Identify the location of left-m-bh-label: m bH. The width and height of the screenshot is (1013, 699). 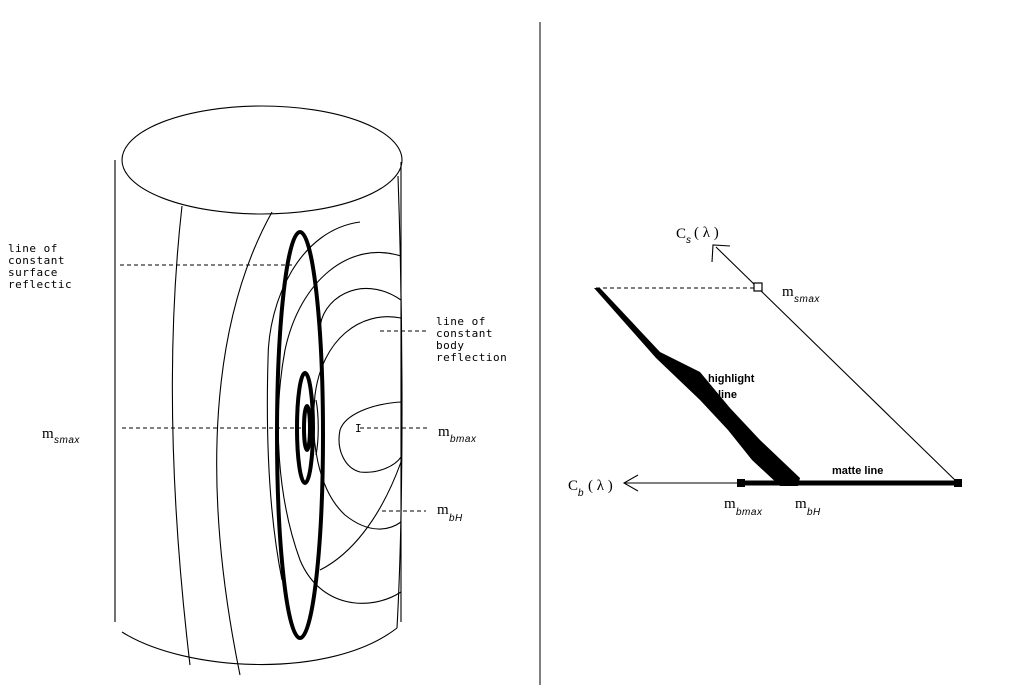
(450, 513).